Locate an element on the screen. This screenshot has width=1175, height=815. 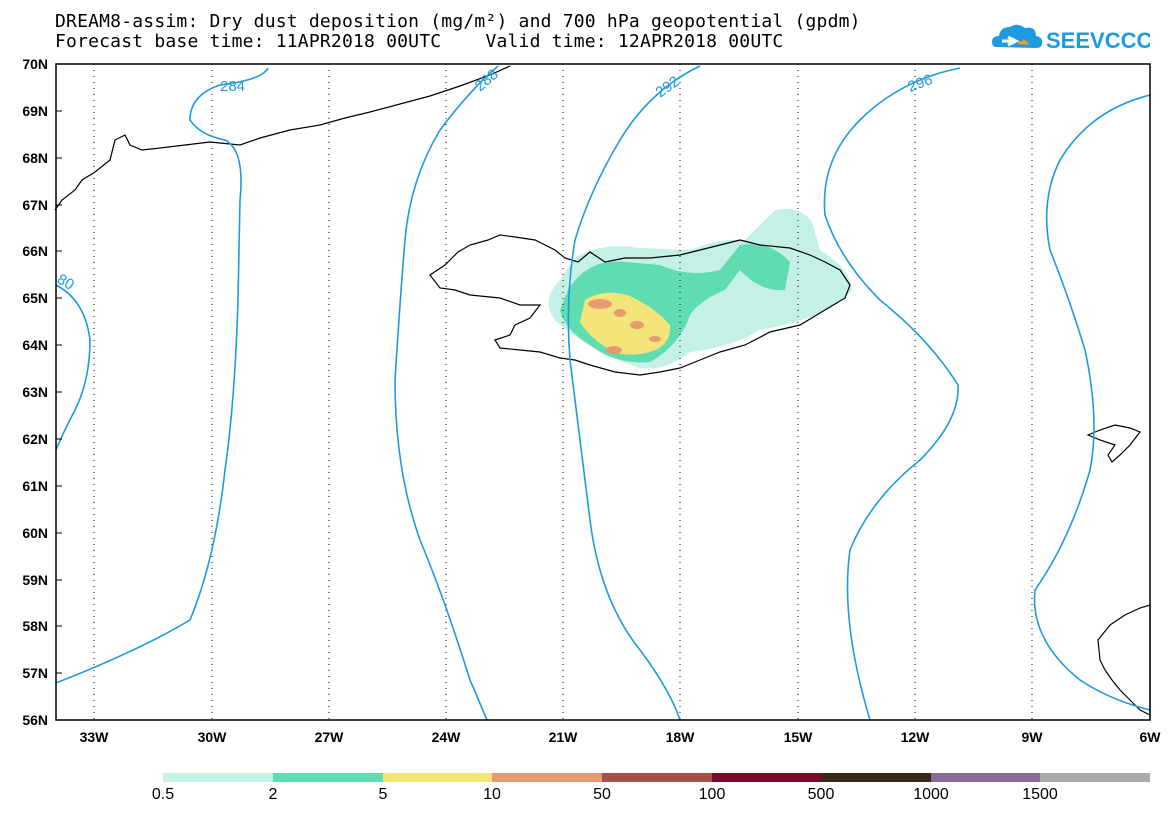
lat-ticks is located at coordinates (59, 368).